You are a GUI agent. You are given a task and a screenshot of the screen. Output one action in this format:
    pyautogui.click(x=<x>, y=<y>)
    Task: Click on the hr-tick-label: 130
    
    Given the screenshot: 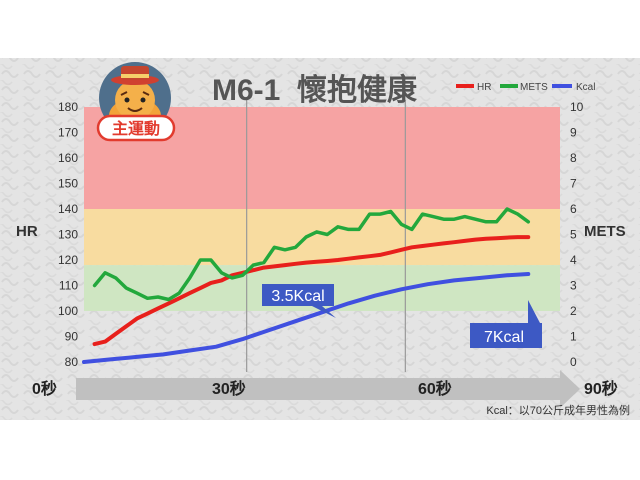 What is the action you would take?
    pyautogui.click(x=68, y=235)
    